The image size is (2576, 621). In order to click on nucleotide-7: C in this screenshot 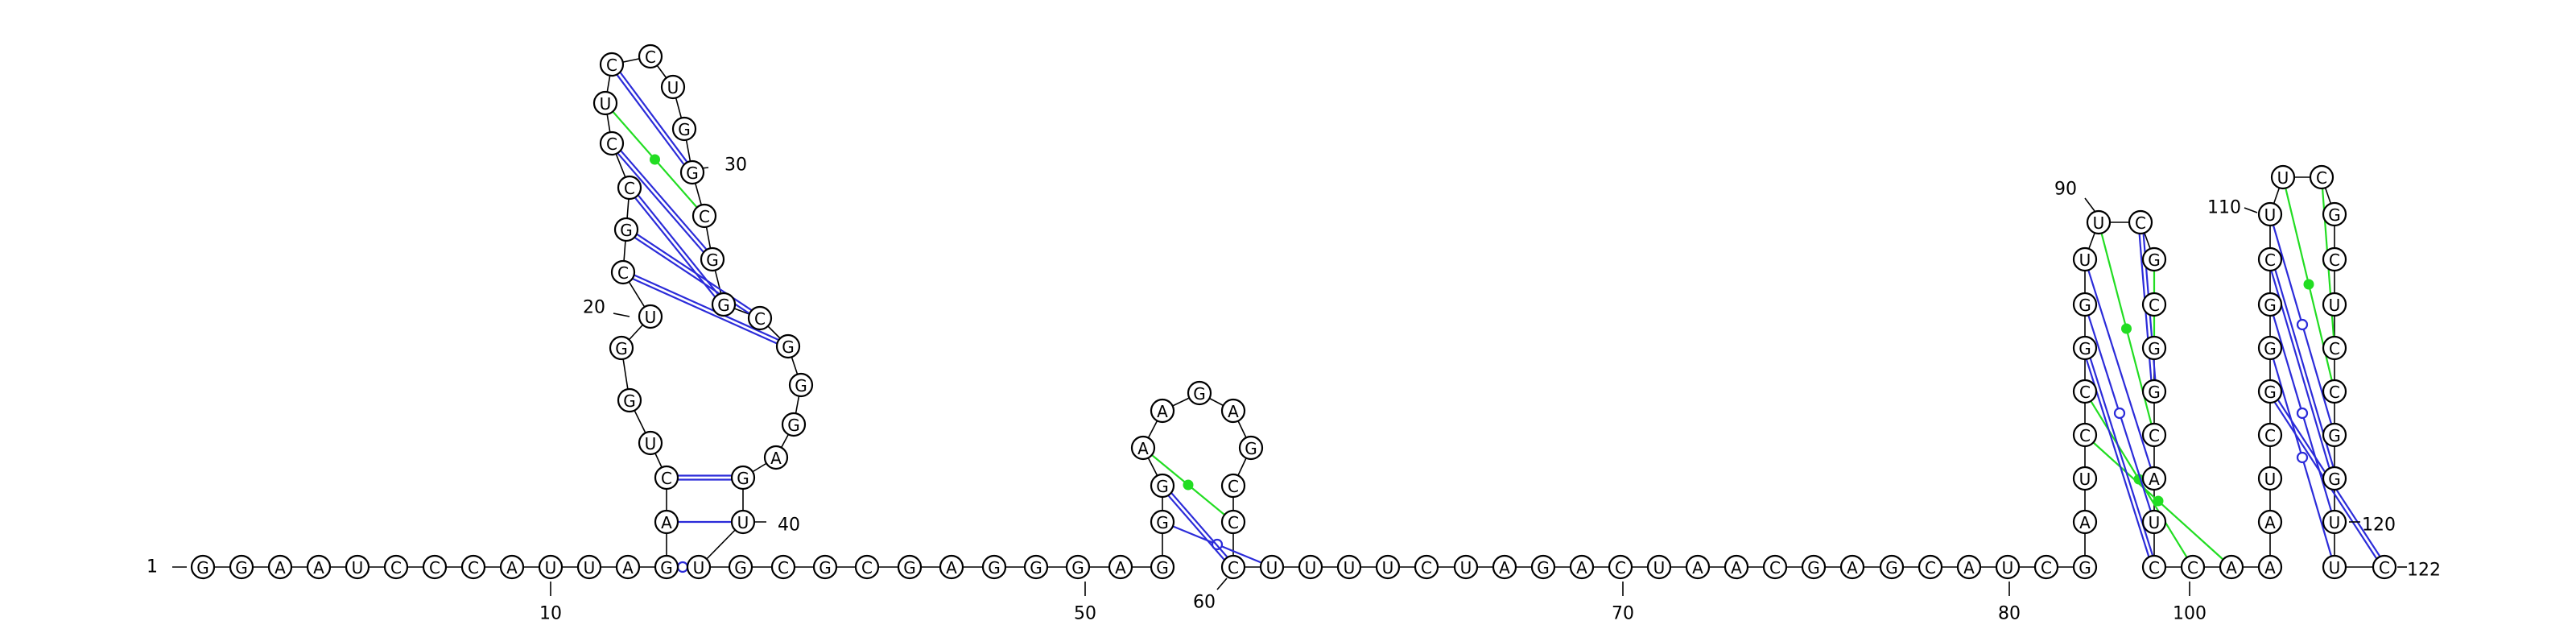, I will do `click(435, 567)`.